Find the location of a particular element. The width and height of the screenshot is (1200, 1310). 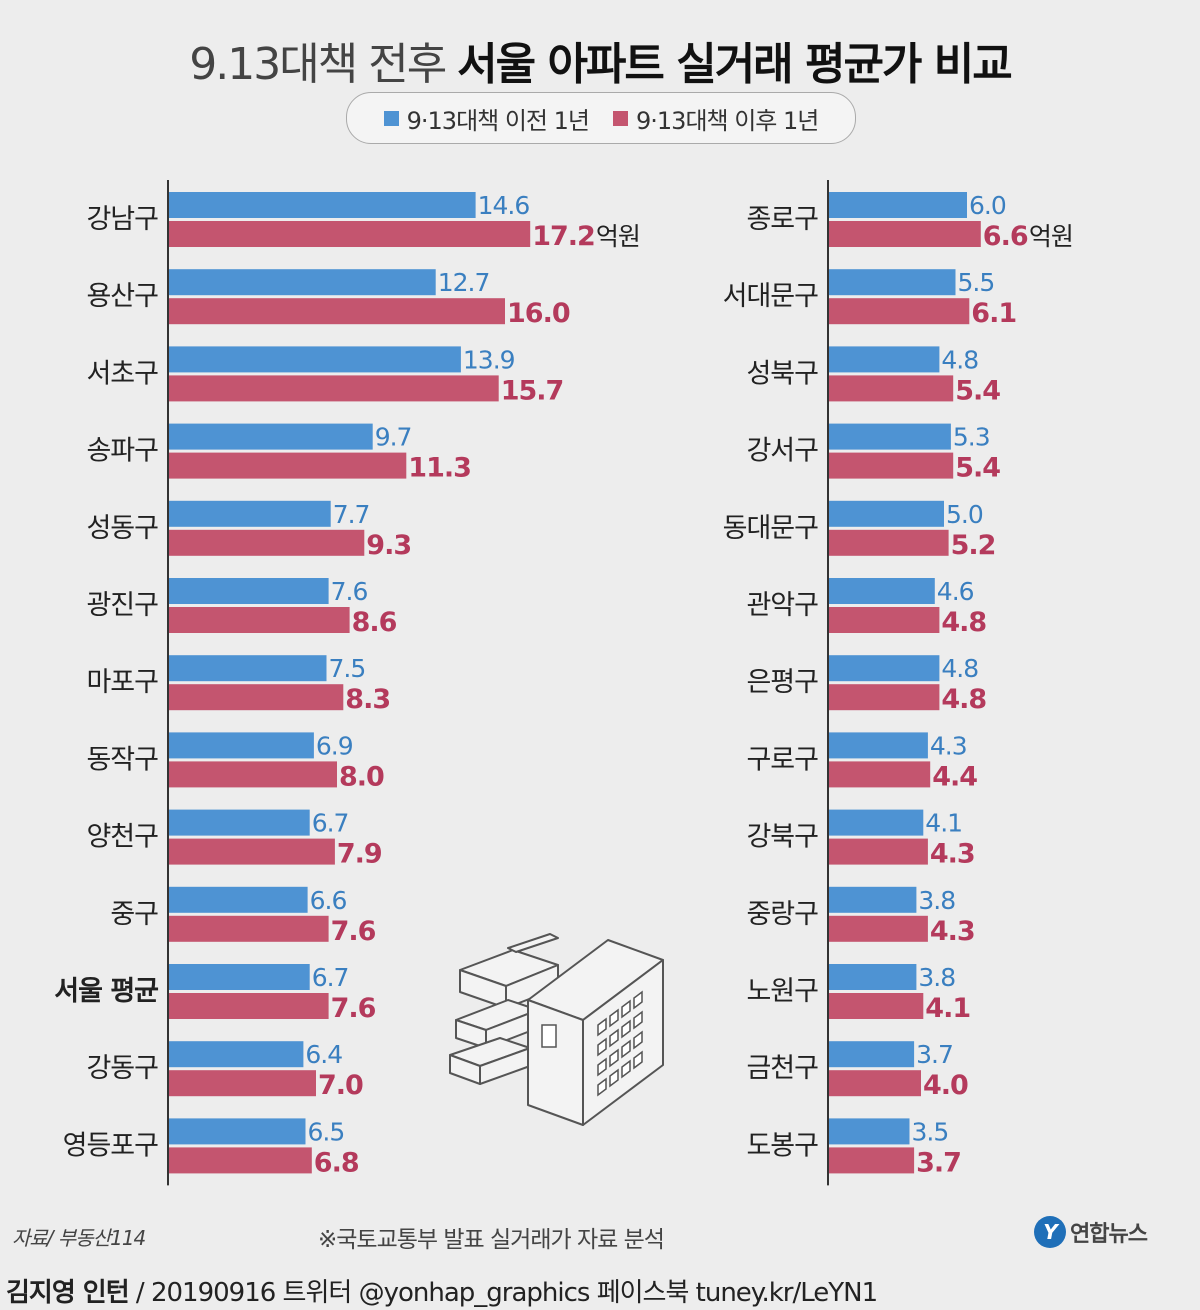

category-label: 동작구 is located at coordinates (122, 759).